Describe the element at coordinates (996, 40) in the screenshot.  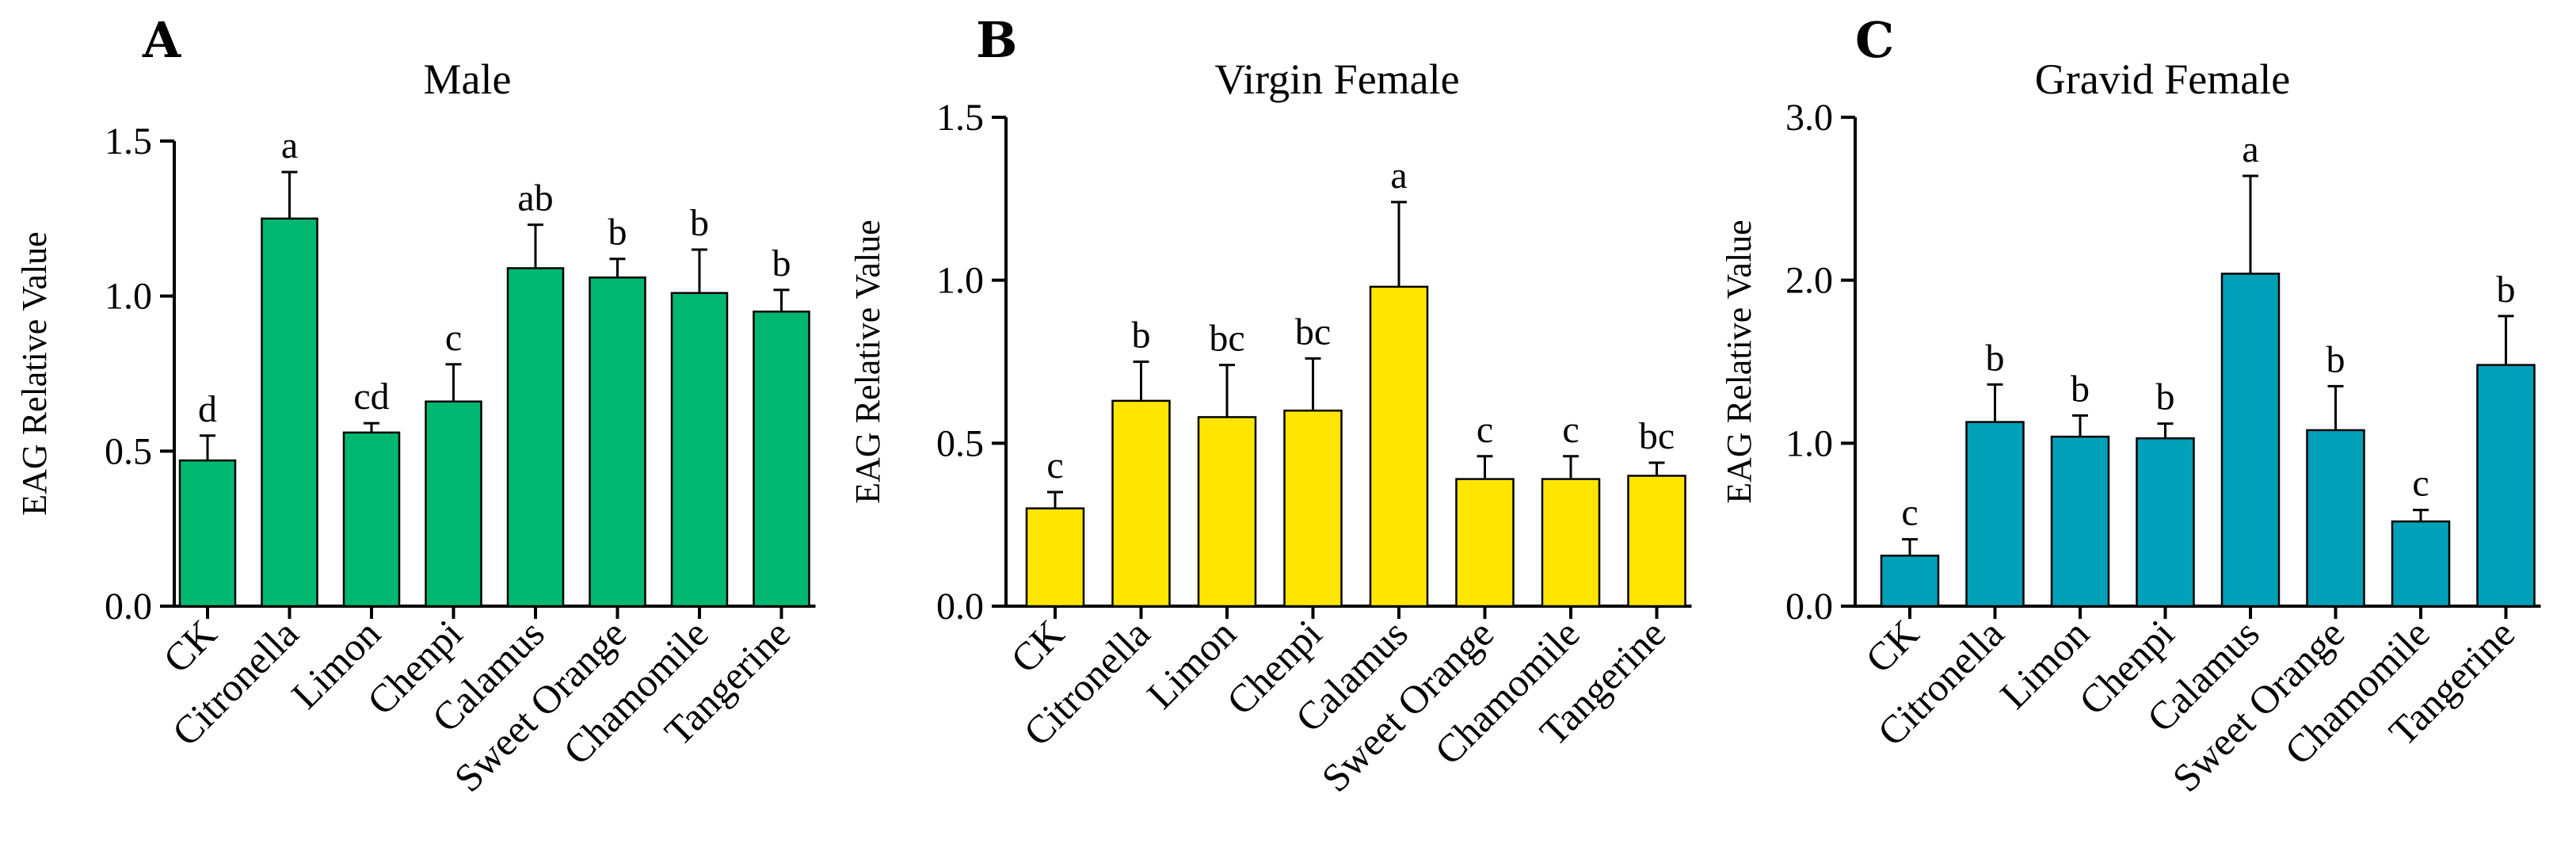
I see `panel-letter: B` at that location.